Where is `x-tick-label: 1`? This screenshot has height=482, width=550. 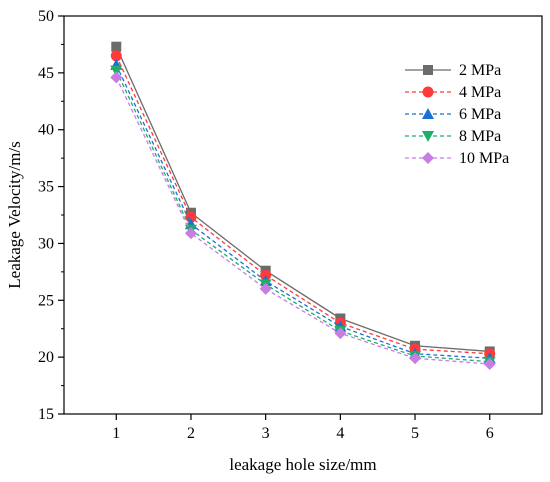 x-tick-label: 1 is located at coordinates (116, 433).